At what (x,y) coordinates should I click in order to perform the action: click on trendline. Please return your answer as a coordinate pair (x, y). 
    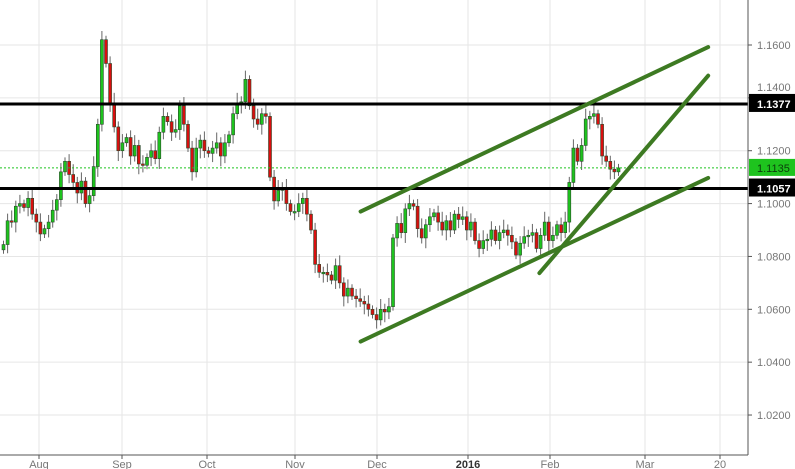
    Looking at the image, I should click on (624, 174).